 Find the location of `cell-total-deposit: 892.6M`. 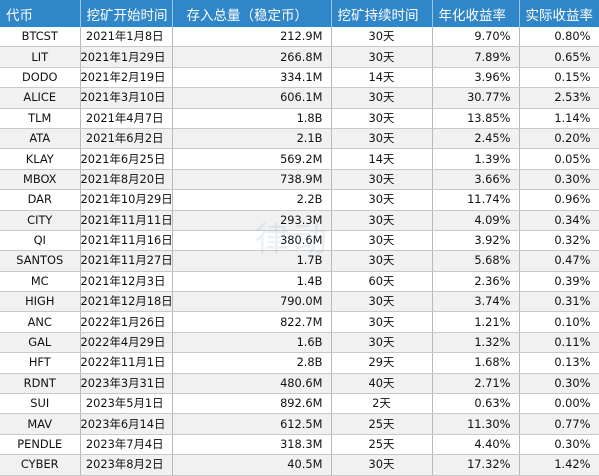

cell-total-deposit: 892.6M is located at coordinates (252, 404).